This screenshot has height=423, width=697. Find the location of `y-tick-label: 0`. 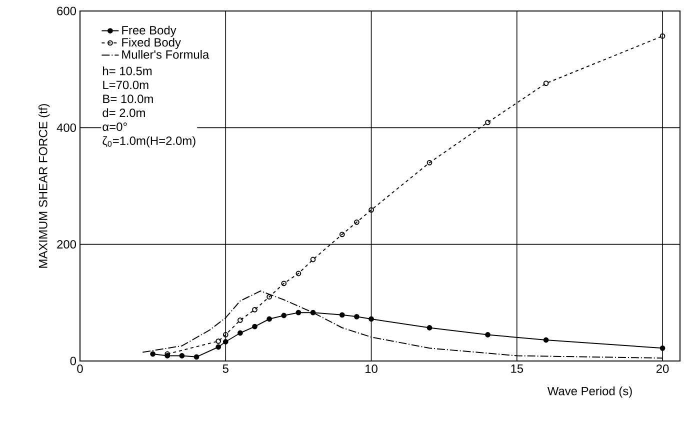

y-tick-label: 0 is located at coordinates (73, 361).